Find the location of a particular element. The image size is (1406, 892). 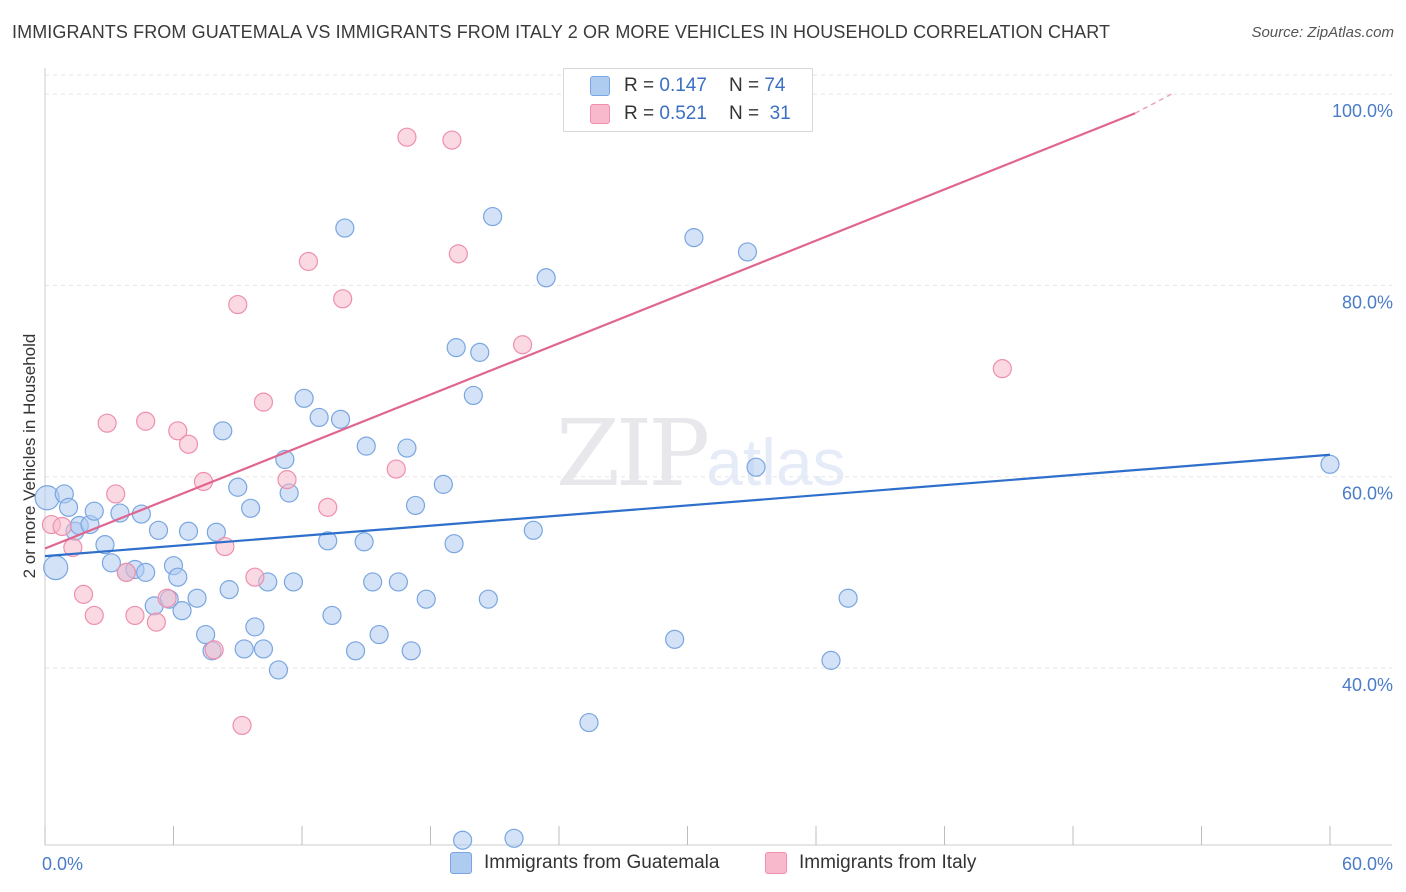

legend-swatch-guatemala is located at coordinates (461, 863).